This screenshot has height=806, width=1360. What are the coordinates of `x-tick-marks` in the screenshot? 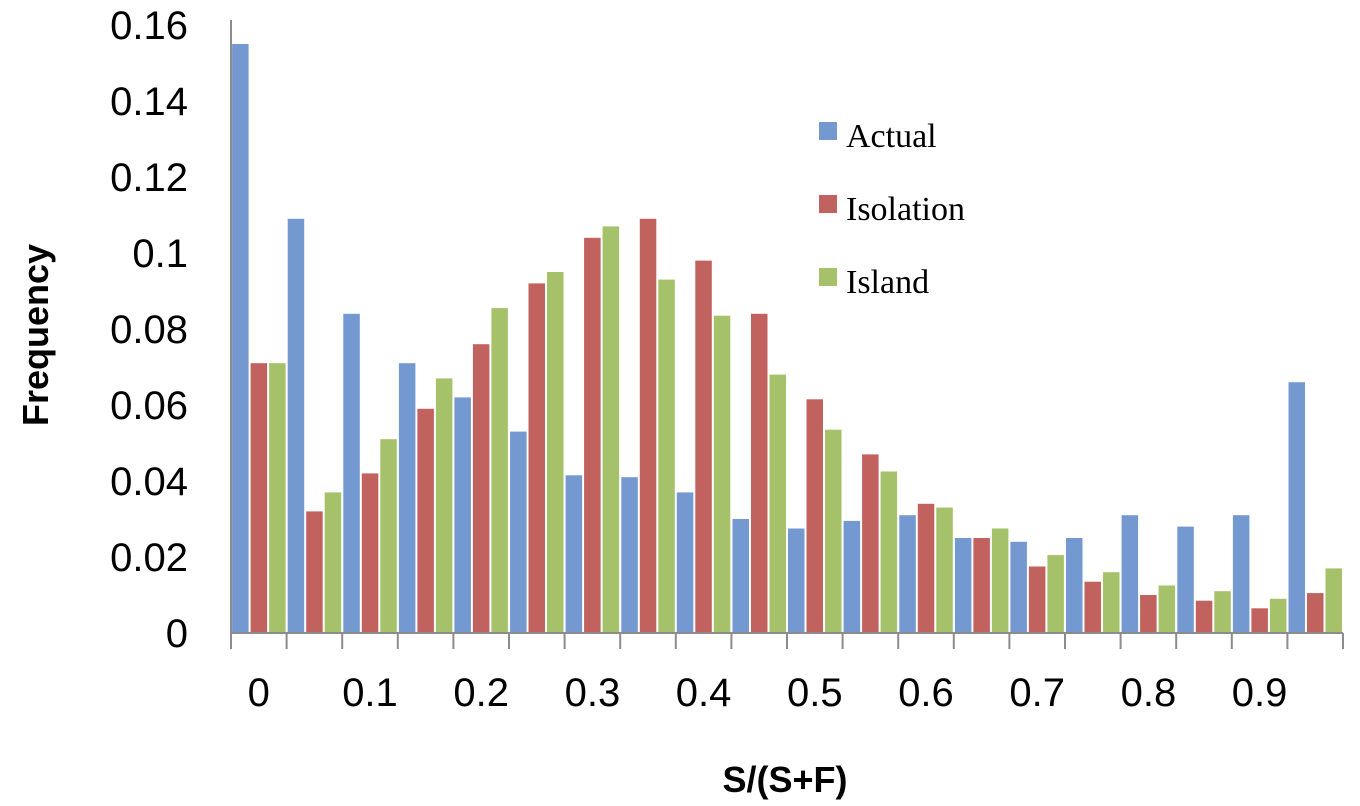 It's located at (814, 641).